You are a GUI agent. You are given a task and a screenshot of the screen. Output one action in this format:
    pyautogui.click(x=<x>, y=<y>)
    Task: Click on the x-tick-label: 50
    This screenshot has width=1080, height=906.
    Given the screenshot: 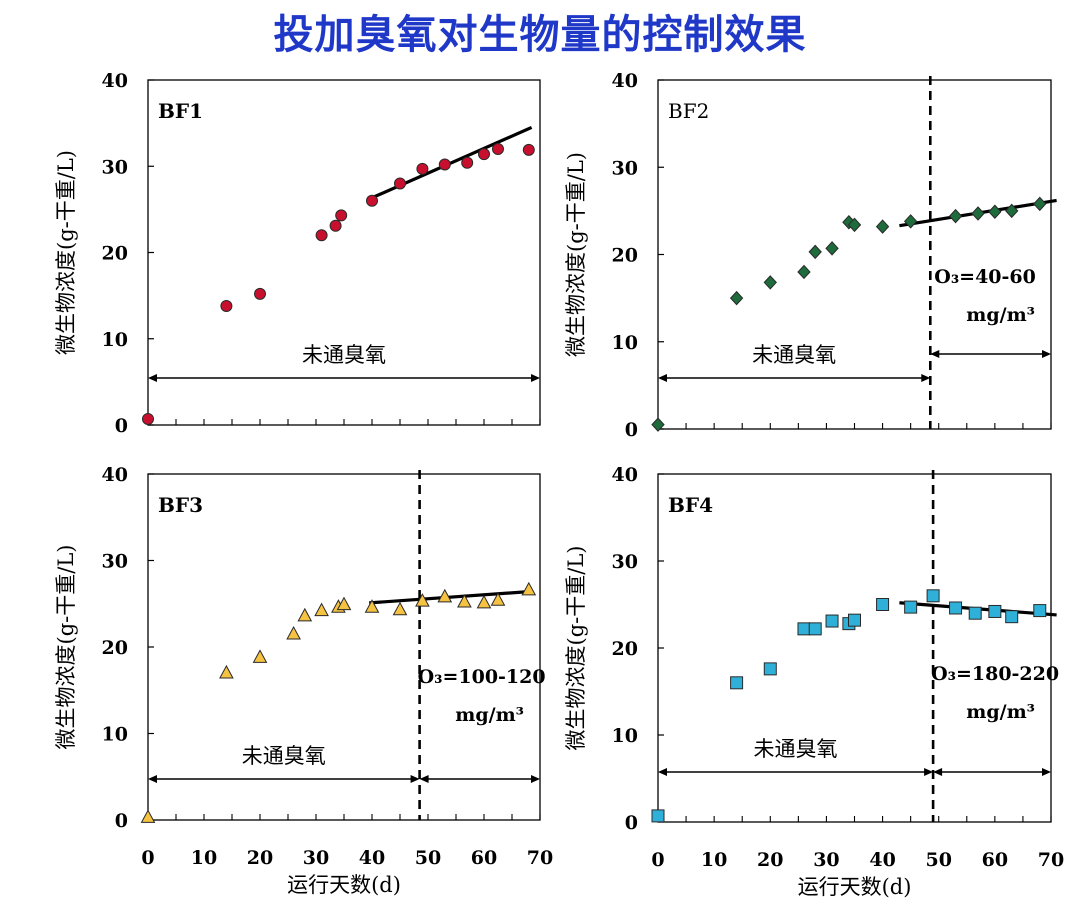 What is the action you would take?
    pyautogui.click(x=938, y=860)
    